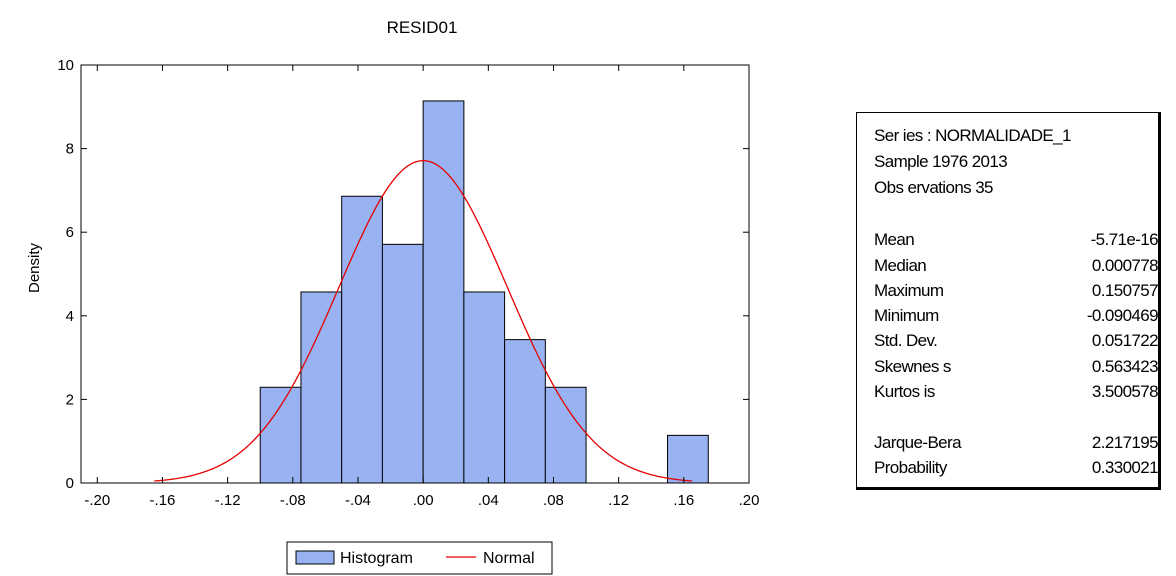 The width and height of the screenshot is (1176, 576). Describe the element at coordinates (422, 27) in the screenshot. I see `chart-title: RESID01` at that location.